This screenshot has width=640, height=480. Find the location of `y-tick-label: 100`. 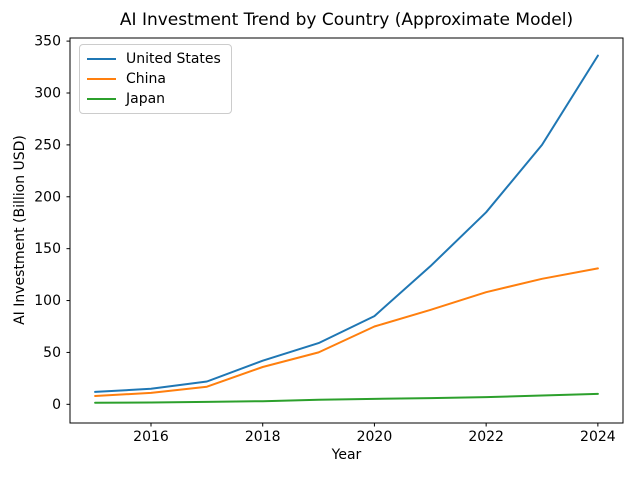

y-tick-label: 100 is located at coordinates (47, 301).